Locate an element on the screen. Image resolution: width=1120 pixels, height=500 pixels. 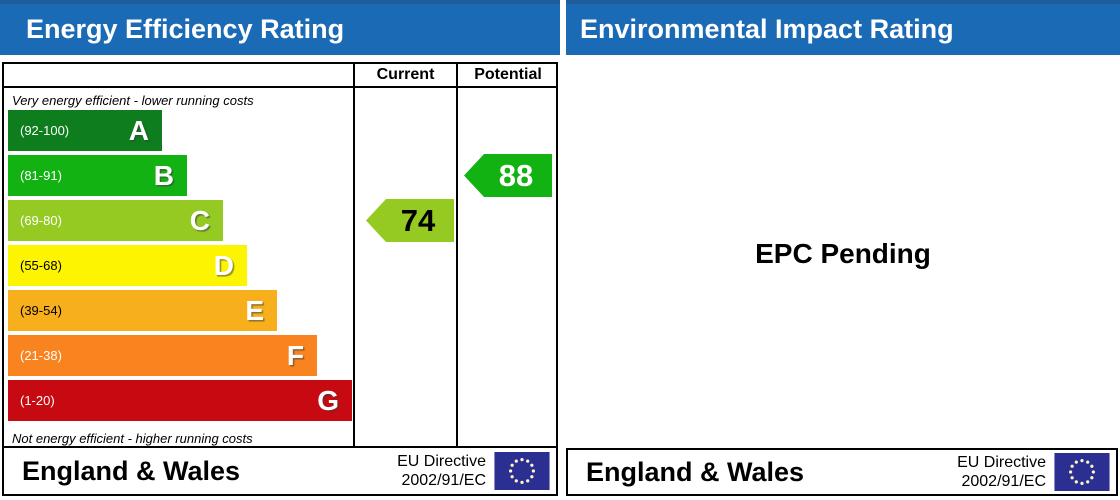
column-header-divider is located at coordinates (280, 87).